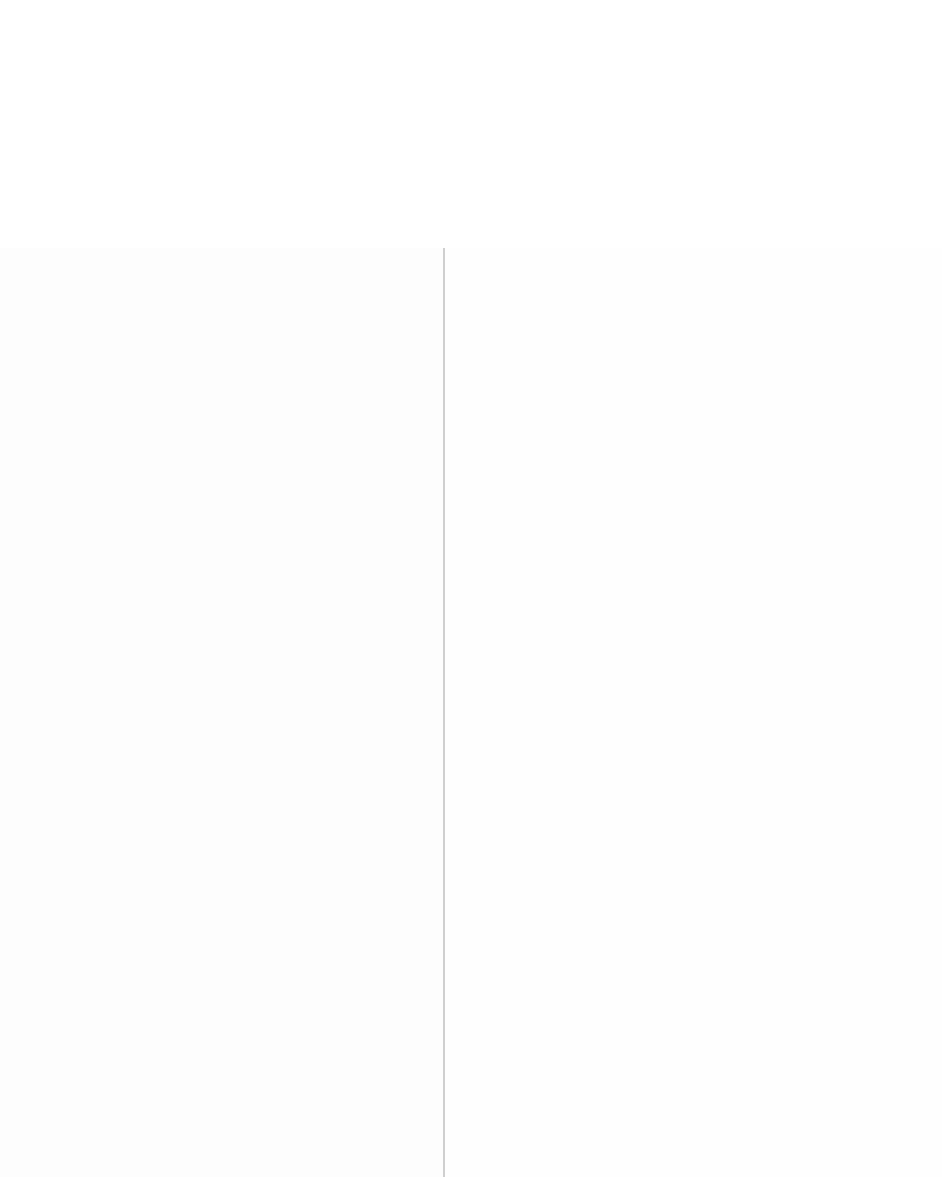 The height and width of the screenshot is (1200, 942). Describe the element at coordinates (471, 1188) in the screenshot. I see `footer-blank-area` at that location.